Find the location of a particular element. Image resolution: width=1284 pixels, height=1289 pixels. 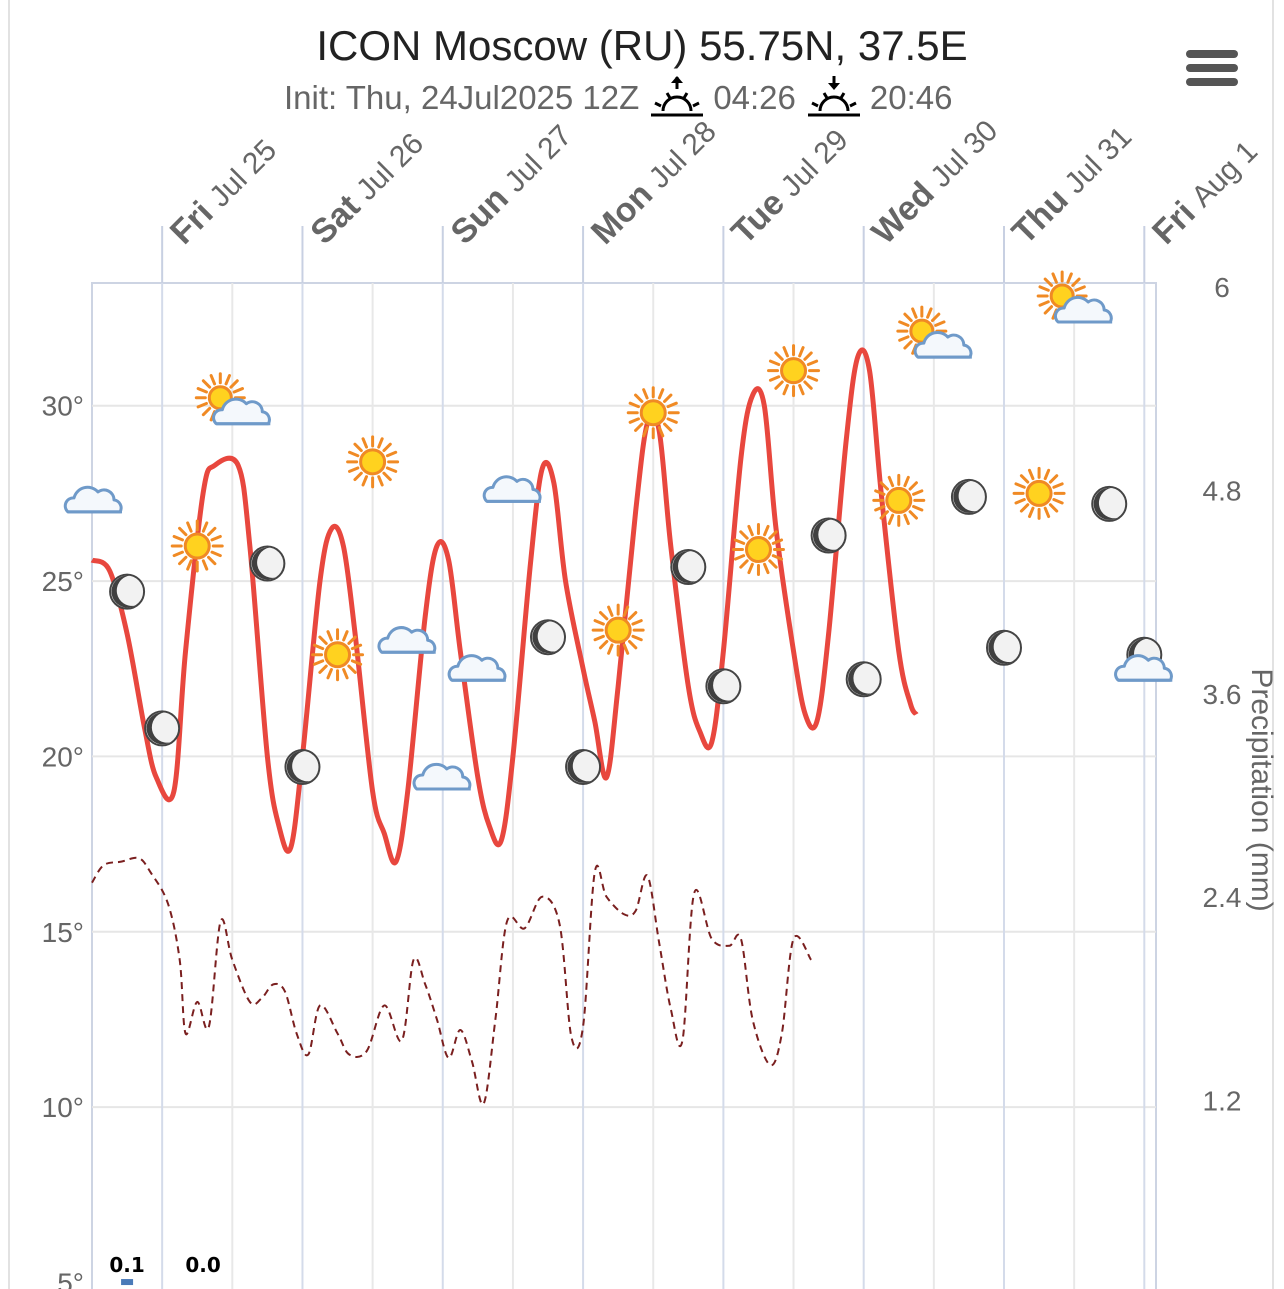

precip-tick: 4.8 is located at coordinates (1222, 490).